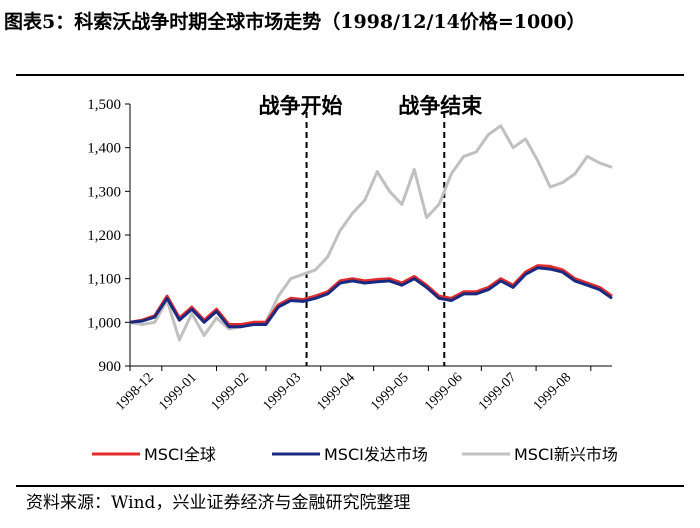 Image resolution: width=700 pixels, height=528 pixels. I want to click on legend: MSCI全球 MSCI发达市场 MSCI新兴市场, so click(355, 454).